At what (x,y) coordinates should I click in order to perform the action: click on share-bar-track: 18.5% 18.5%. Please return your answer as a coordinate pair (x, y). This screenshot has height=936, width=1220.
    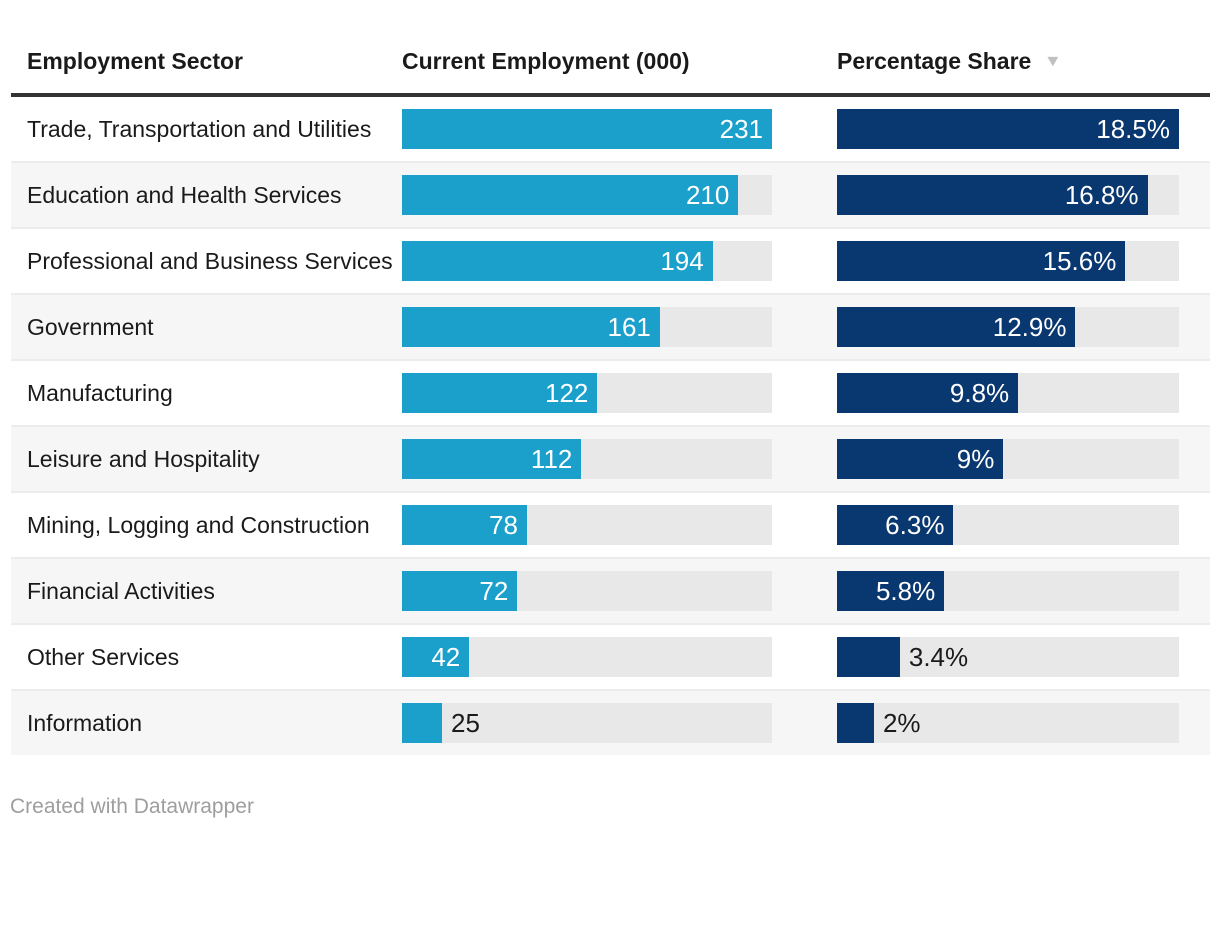
    Looking at the image, I should click on (1008, 129).